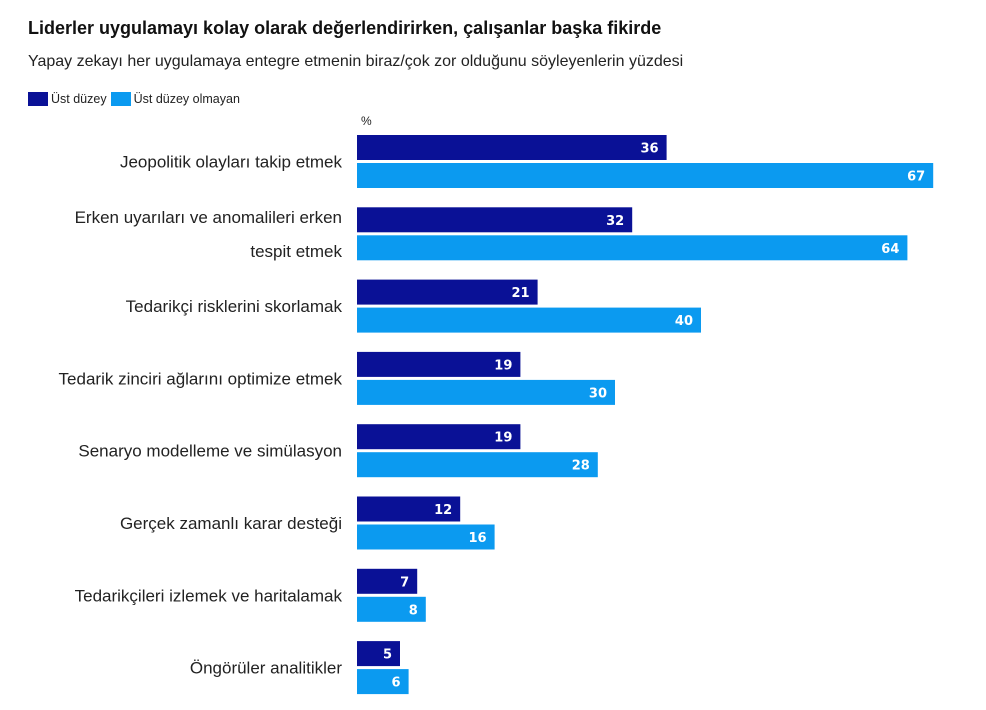  Describe the element at coordinates (478, 538) in the screenshot. I see `data-label: 16` at that location.